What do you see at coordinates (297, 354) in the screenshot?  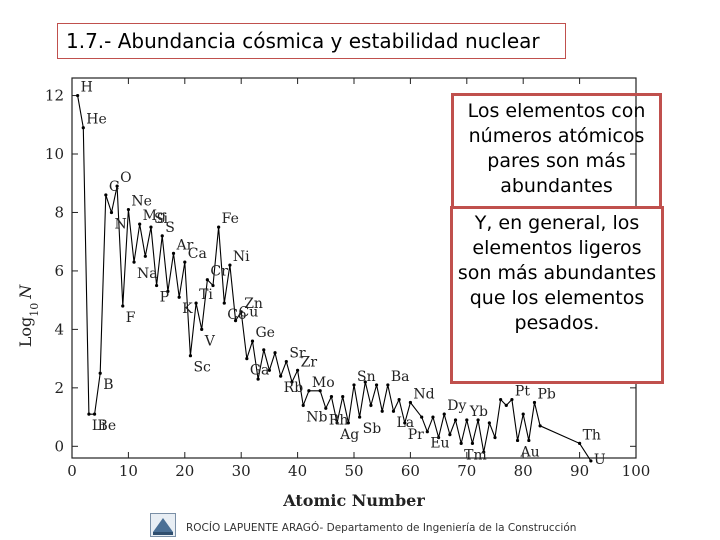 I see `element-label-sr: Sr` at bounding box center [297, 354].